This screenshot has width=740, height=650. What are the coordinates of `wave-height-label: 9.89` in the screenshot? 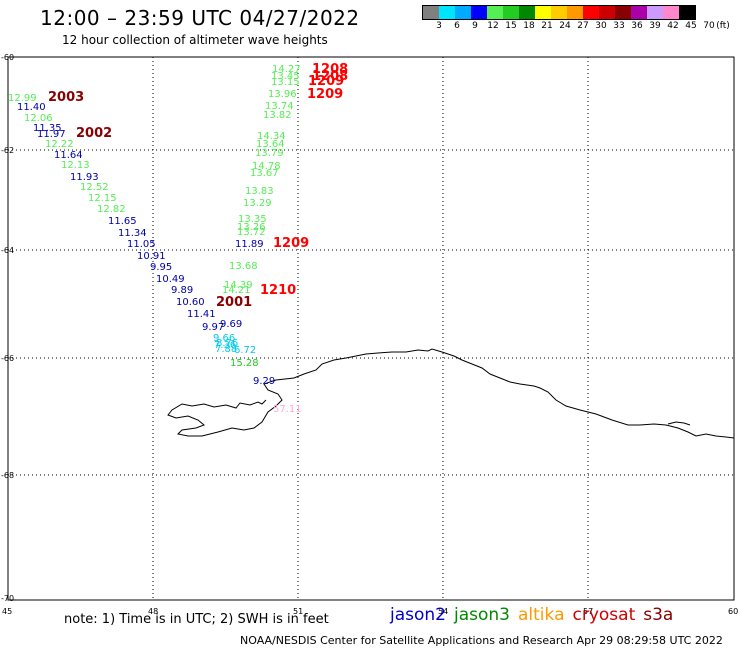 It's located at (182, 290).